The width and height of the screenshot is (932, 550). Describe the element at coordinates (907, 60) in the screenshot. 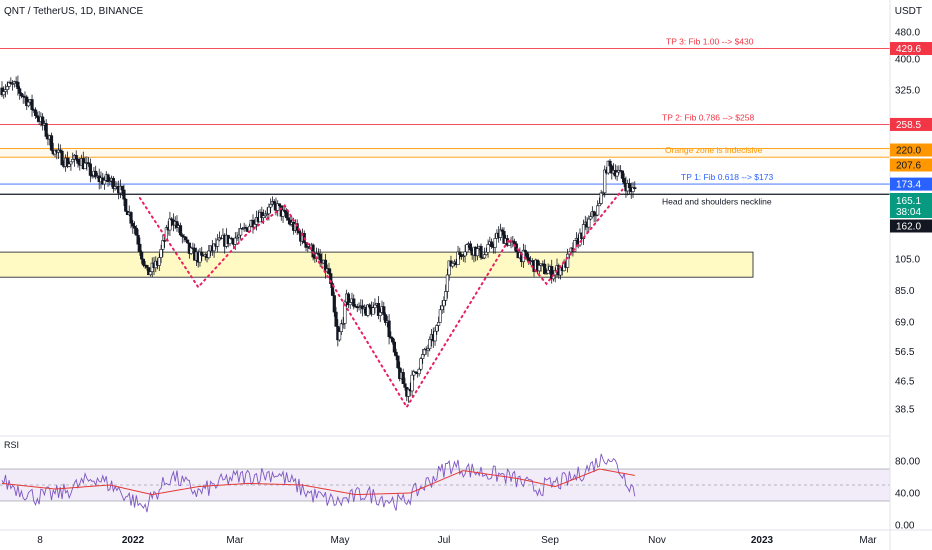

I see `price-tick-label: 400.0` at that location.